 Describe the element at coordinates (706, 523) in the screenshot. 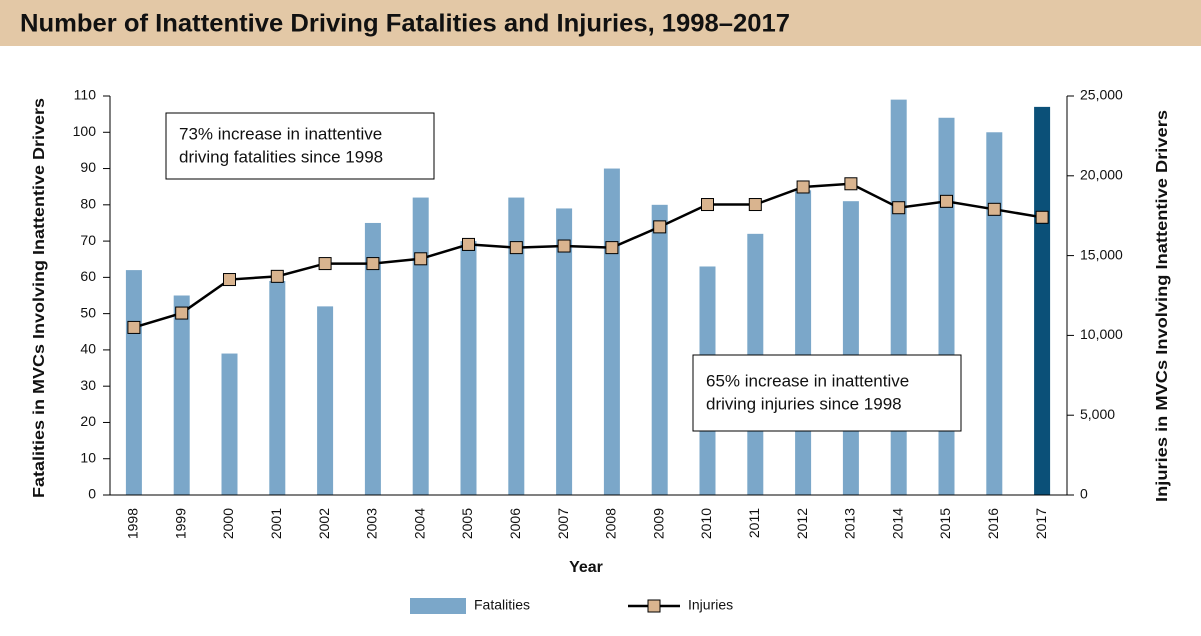

I see `x-tick-label: 2010` at that location.